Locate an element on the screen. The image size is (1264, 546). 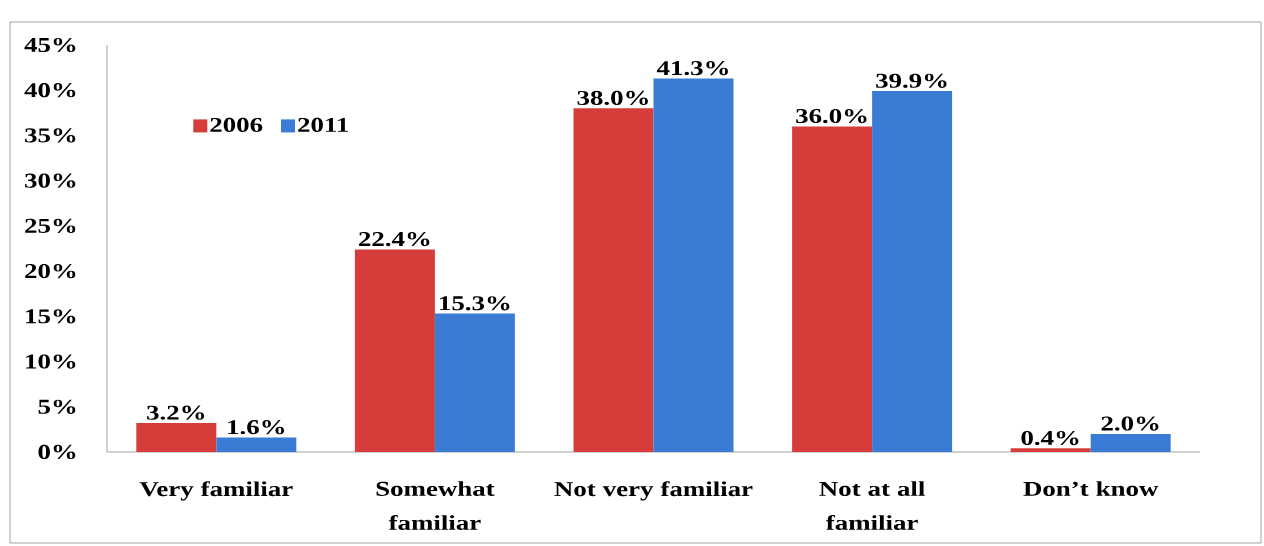
x-tick-label: Somewhat familiar is located at coordinates (435, 505).